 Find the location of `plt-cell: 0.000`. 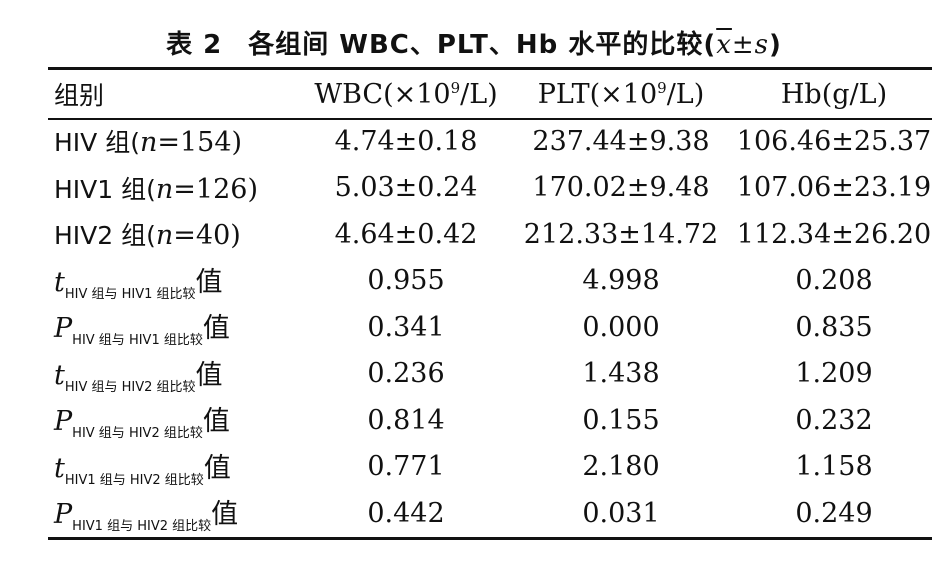

plt-cell: 0.000 is located at coordinates (621, 327).